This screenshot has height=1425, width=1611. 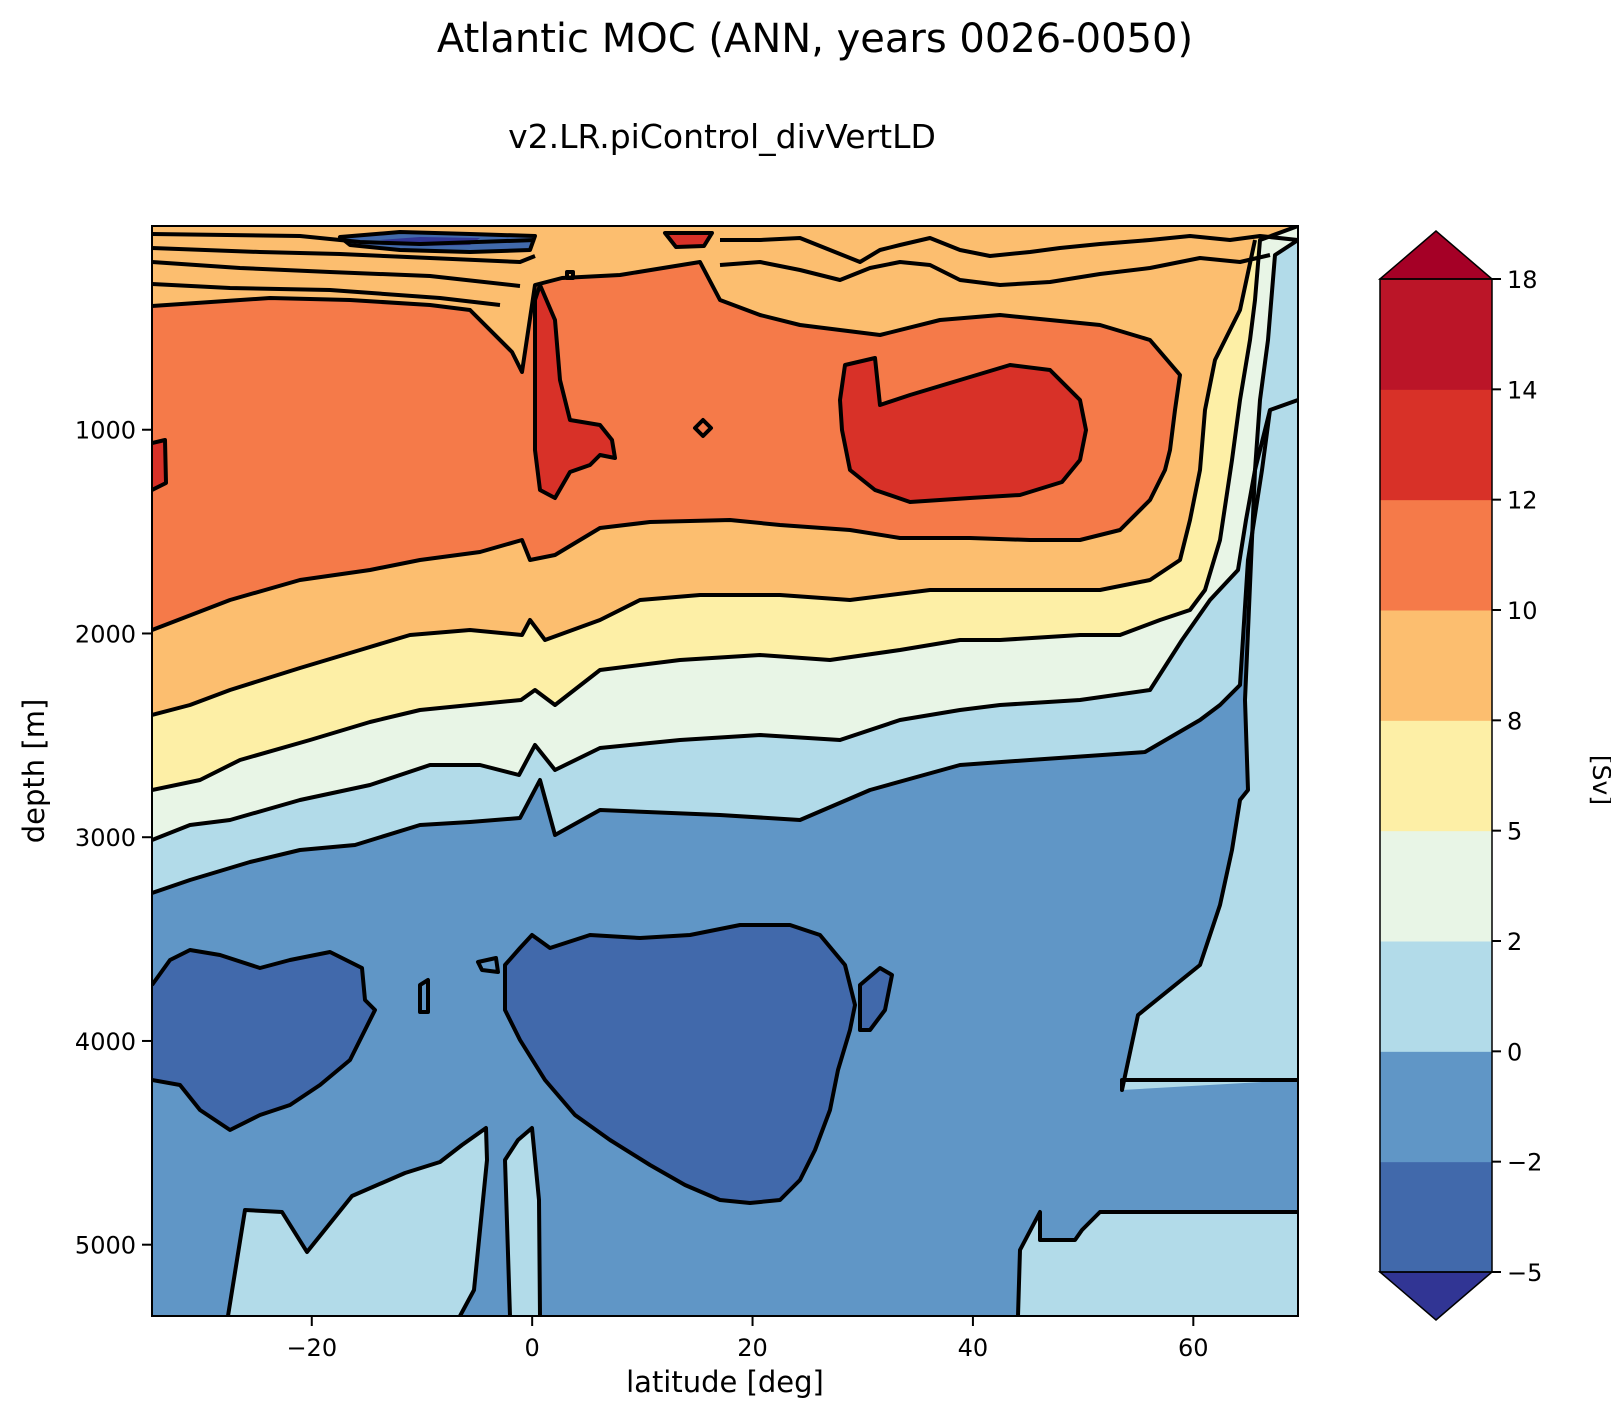 I want to click on chart-title: Atlantic MOC (ANN, years 0026-0050), so click(x=815, y=39).